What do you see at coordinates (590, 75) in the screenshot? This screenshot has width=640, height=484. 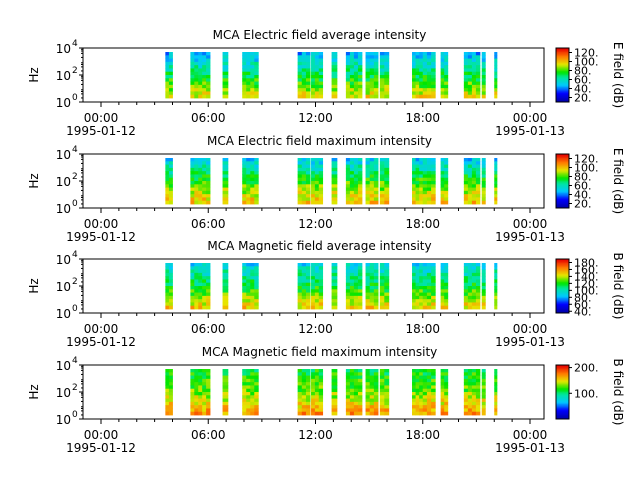 I see `colorbar: 20.40.60.80.100.120. E field (dB)` at bounding box center [590, 75].